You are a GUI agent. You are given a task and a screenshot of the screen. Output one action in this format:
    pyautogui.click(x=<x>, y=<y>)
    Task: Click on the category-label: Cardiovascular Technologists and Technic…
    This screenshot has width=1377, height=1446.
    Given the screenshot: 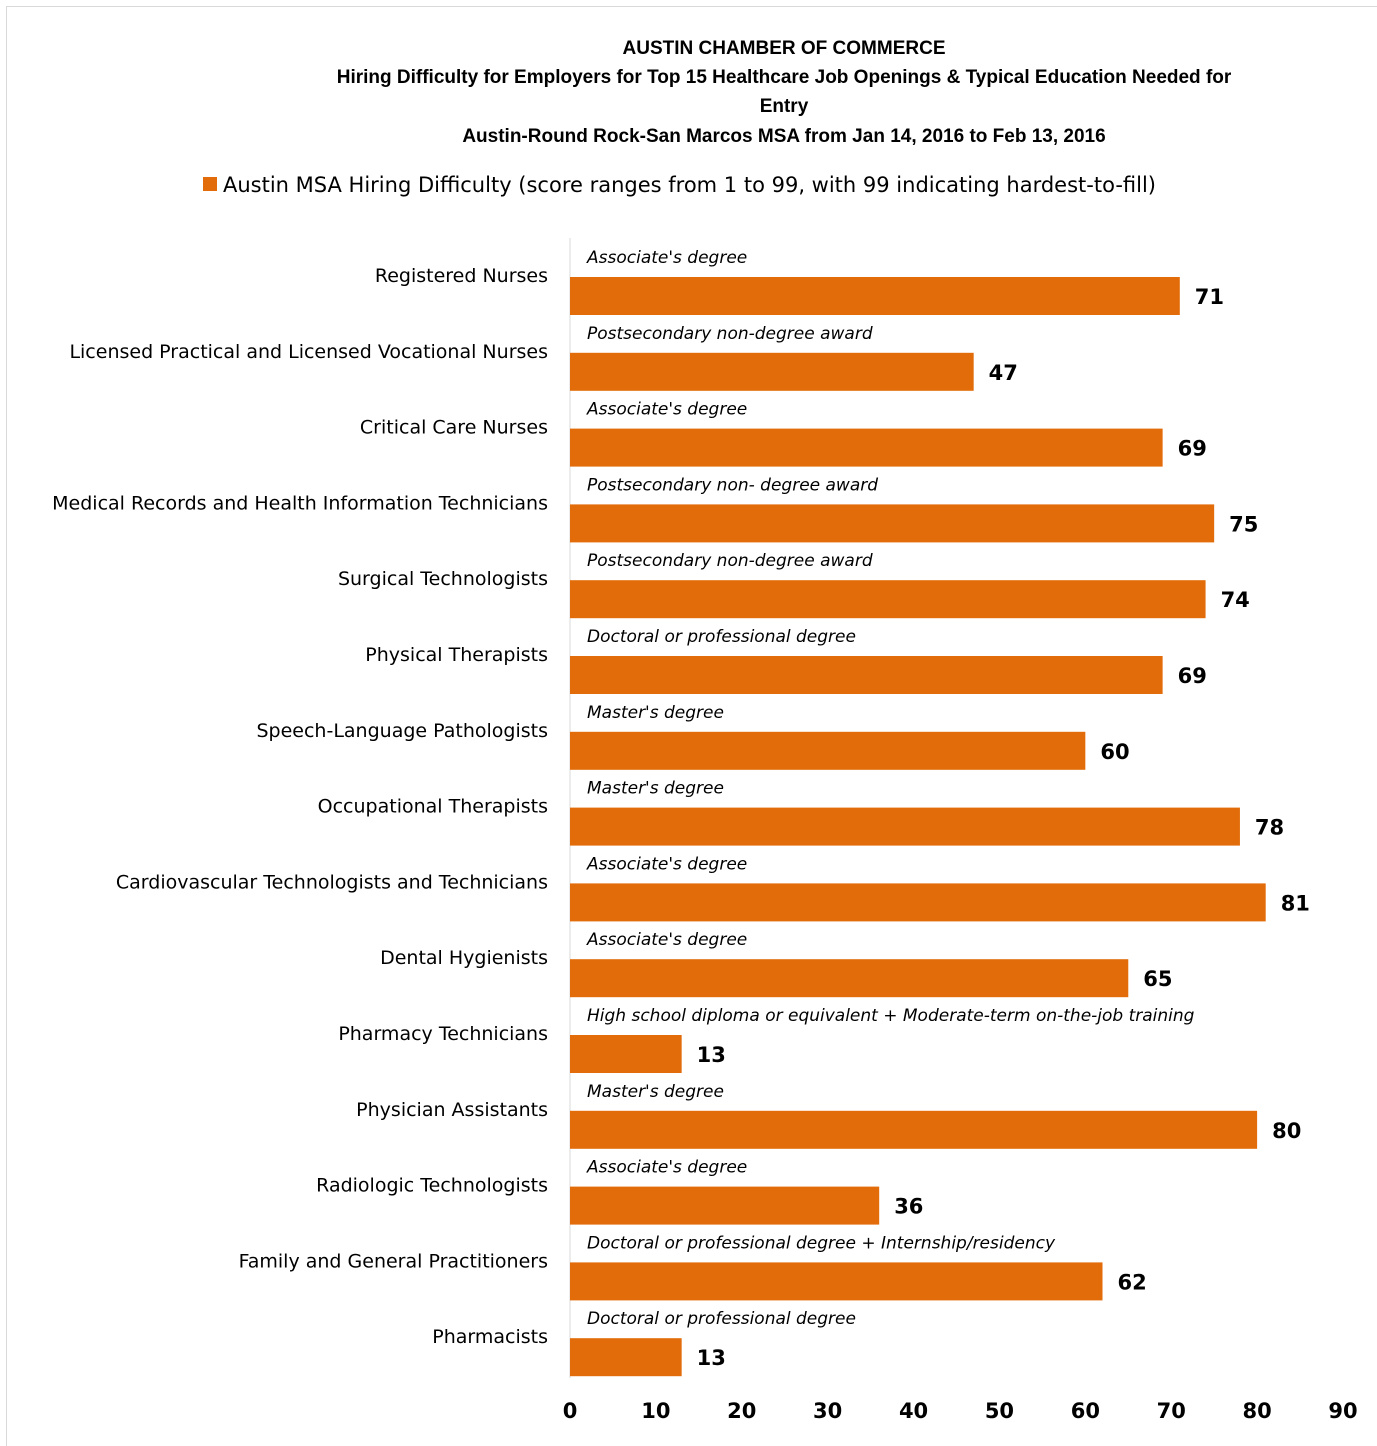 What is the action you would take?
    pyautogui.click(x=332, y=882)
    